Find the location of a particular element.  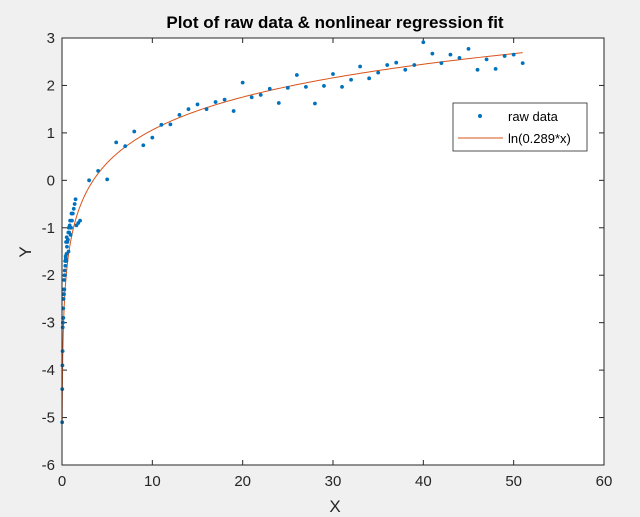

legend-box is located at coordinates (520, 127).